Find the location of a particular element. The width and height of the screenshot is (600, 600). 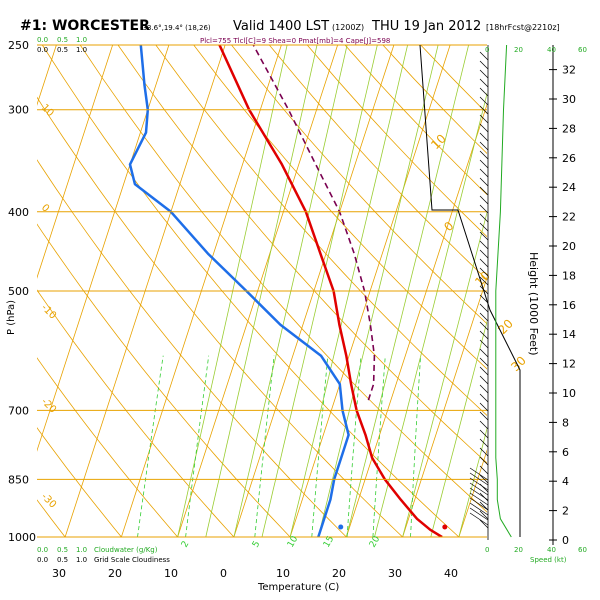

cloudwater-tick-1: 0.5 is located at coordinates (62, 550).